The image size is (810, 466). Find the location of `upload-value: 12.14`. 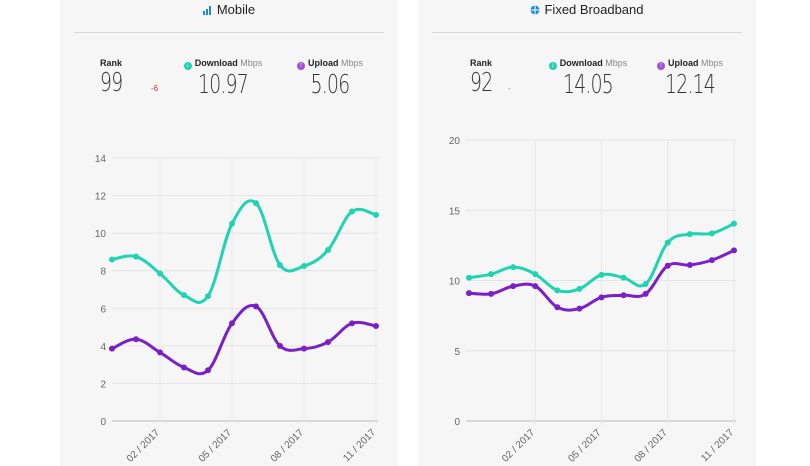

upload-value: 12.14 is located at coordinates (690, 85).